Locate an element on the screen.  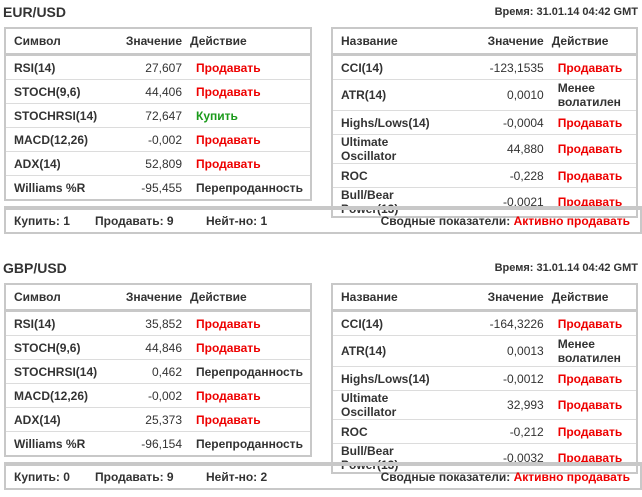
table-row: RSI(14) 35,852 Продавать is located at coordinates (158, 323).